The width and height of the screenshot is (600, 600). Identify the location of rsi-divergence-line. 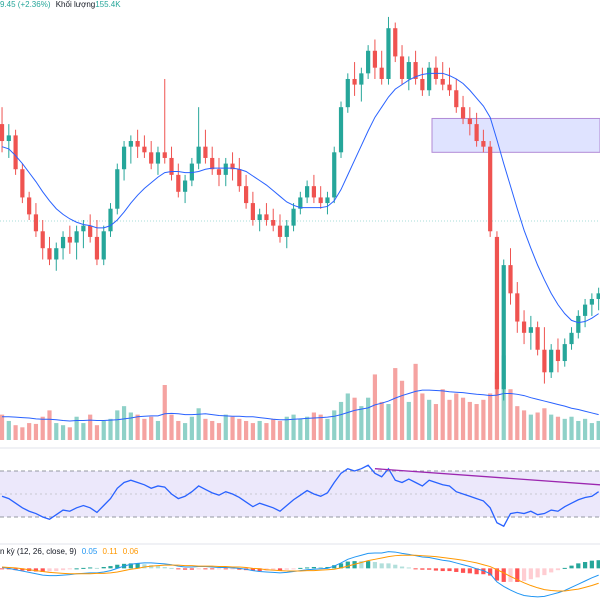
(487, 477).